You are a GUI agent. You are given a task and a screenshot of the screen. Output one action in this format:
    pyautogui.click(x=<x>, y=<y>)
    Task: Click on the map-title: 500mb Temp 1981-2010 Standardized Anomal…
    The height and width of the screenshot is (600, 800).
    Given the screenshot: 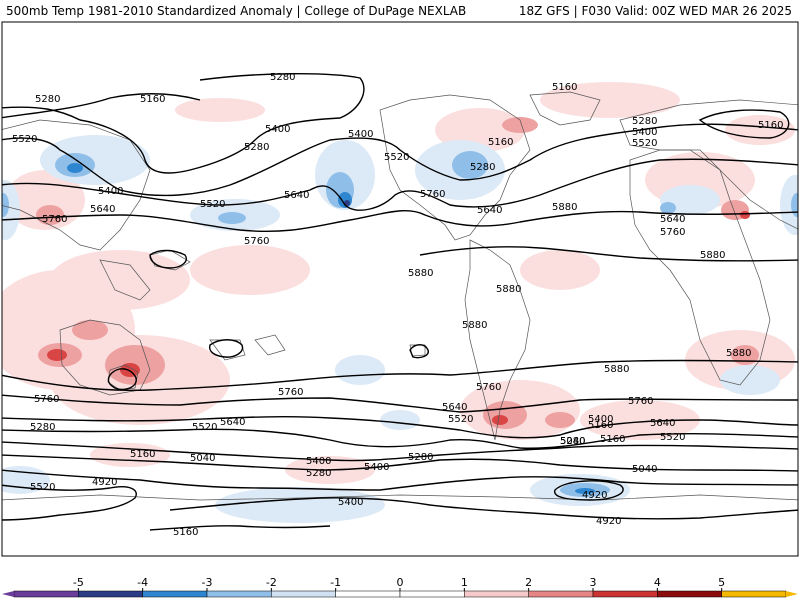 What is the action you would take?
    pyautogui.click(x=236, y=11)
    